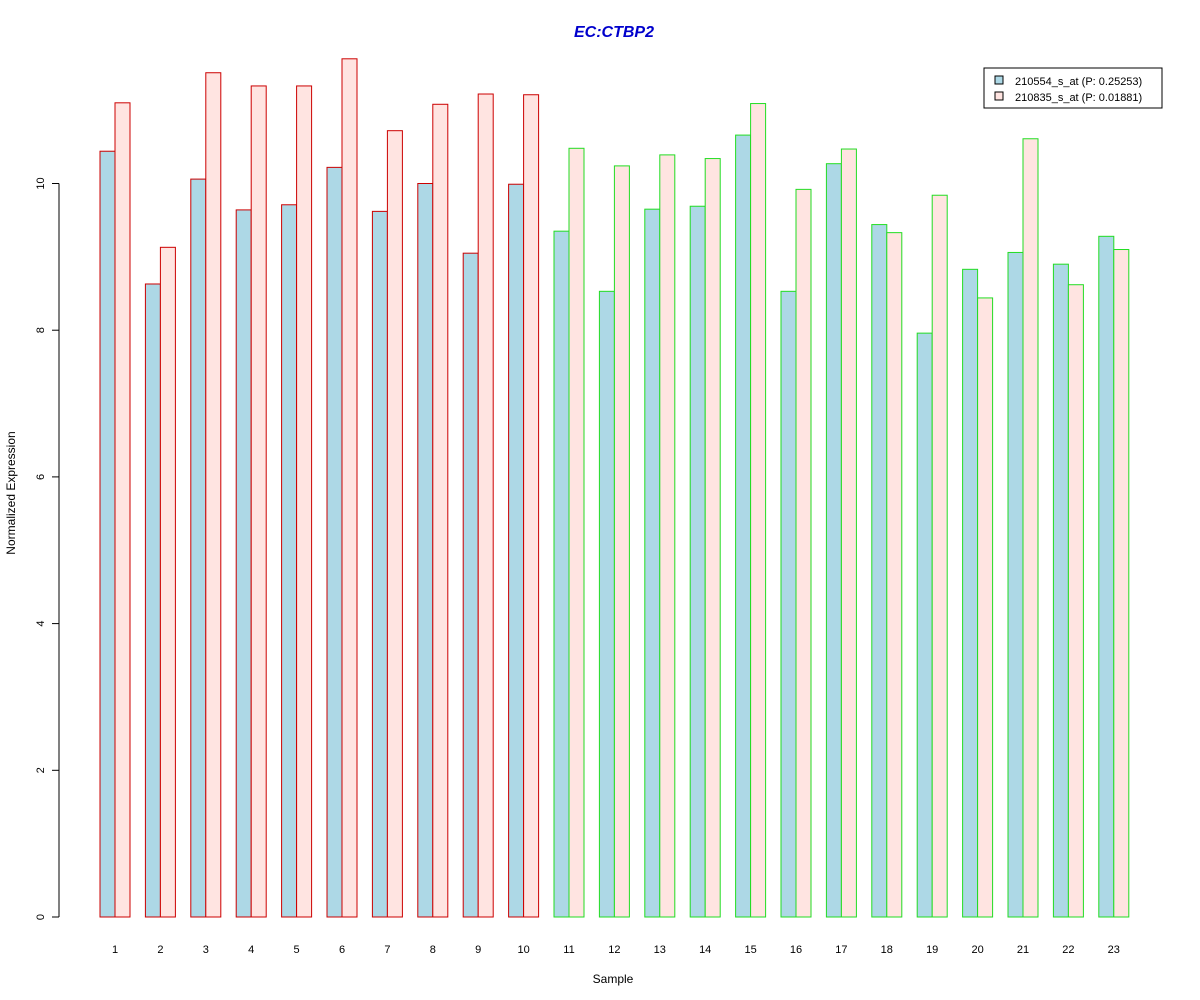 This screenshot has width=1200, height=1000. Describe the element at coordinates (11, 492) in the screenshot. I see `y-axis-label: Normalized Expression` at that location.